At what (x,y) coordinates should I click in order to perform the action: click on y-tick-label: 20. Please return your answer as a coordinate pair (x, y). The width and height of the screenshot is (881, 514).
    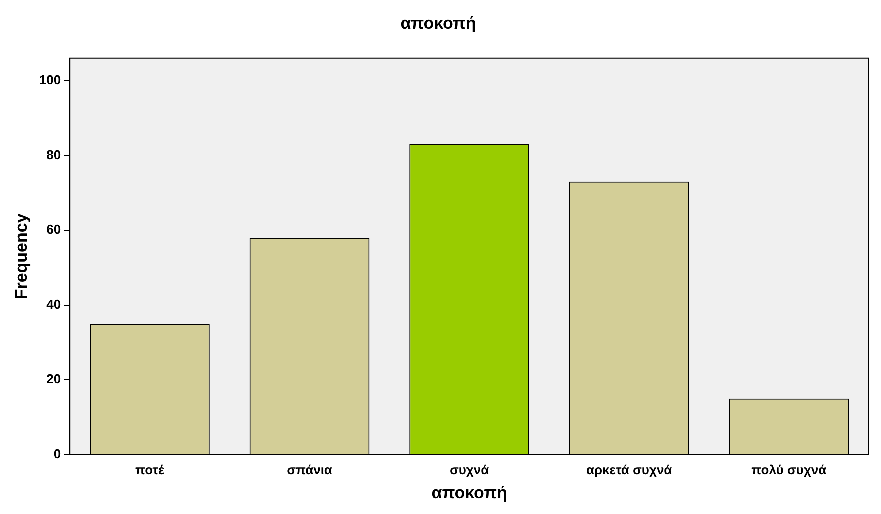
    Looking at the image, I should click on (54, 379).